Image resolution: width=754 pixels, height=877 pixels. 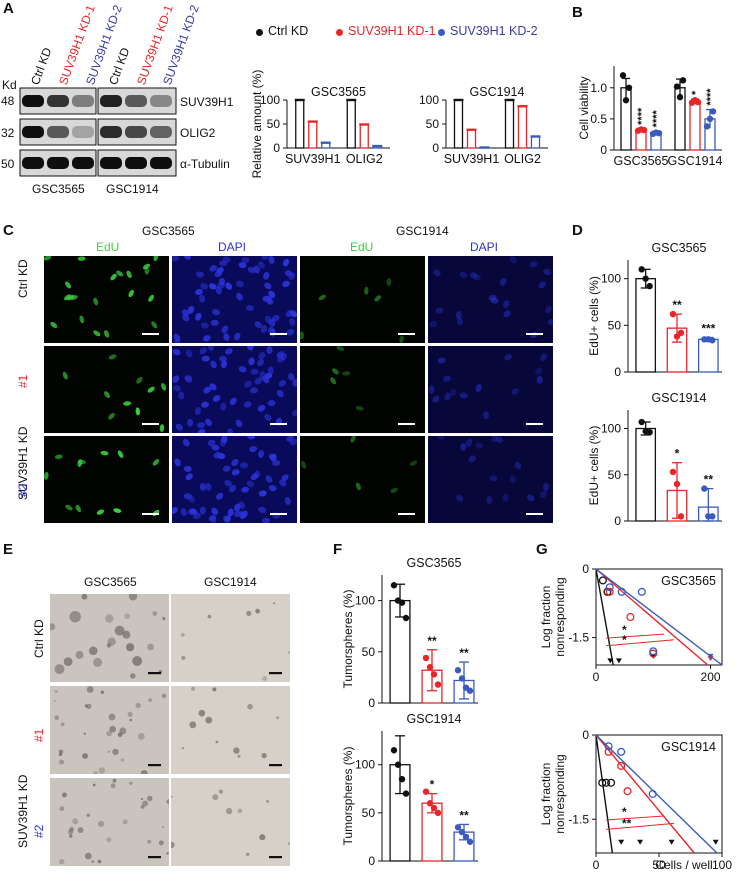 What do you see at coordinates (546, 794) in the screenshot?
I see `y-axis-label: Log fraction` at bounding box center [546, 794].